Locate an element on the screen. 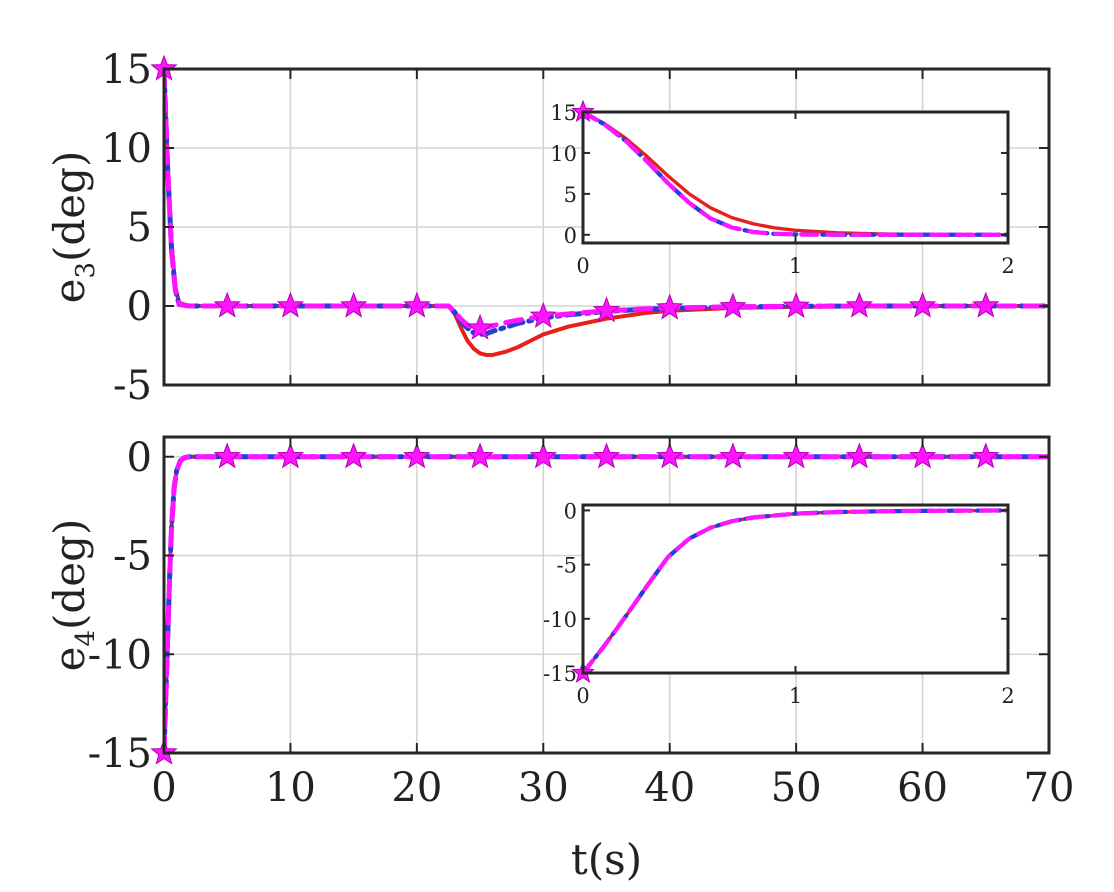 The image size is (1114, 892). y-axis-label-sub: 4 is located at coordinates (86, 638).